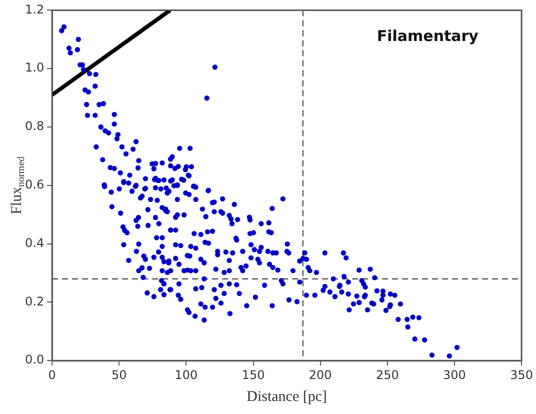  Describe the element at coordinates (186, 375) in the screenshot. I see `x-tick-label: 100` at that location.